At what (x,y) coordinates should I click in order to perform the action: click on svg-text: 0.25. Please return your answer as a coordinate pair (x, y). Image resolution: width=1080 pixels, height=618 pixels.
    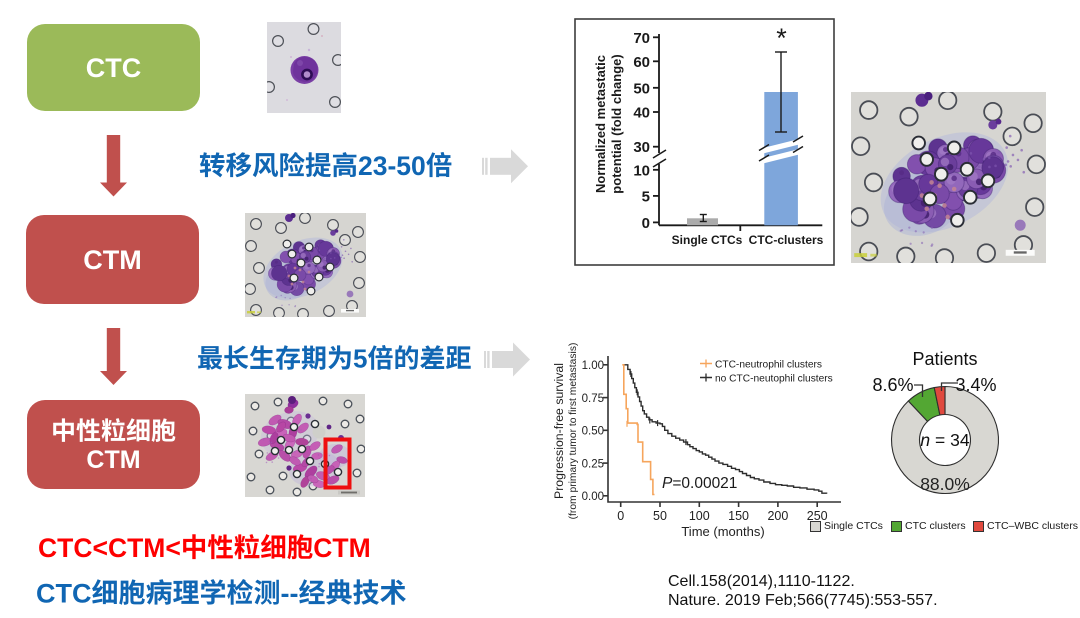
    Looking at the image, I should click on (593, 464).